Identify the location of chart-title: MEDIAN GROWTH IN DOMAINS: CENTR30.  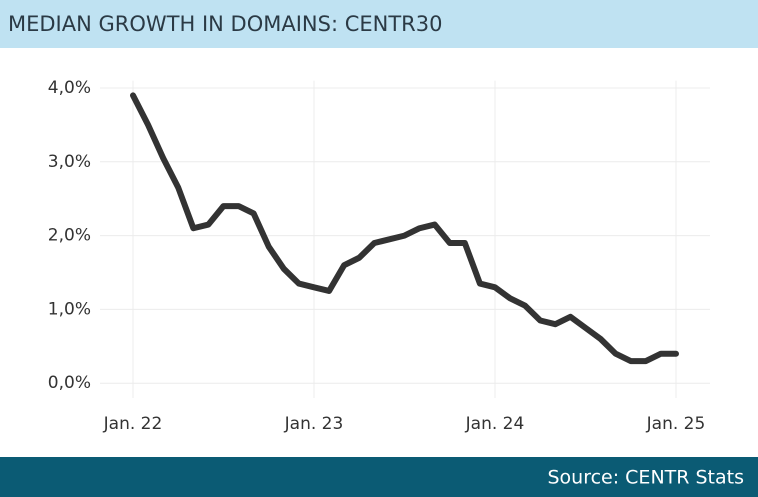
(225, 24).